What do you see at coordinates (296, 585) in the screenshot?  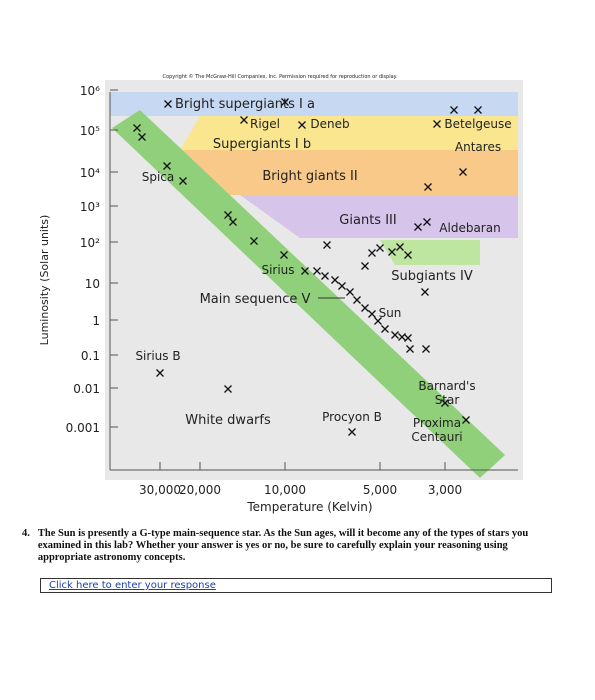 I see `response-box: Click here to enter your response` at bounding box center [296, 585].